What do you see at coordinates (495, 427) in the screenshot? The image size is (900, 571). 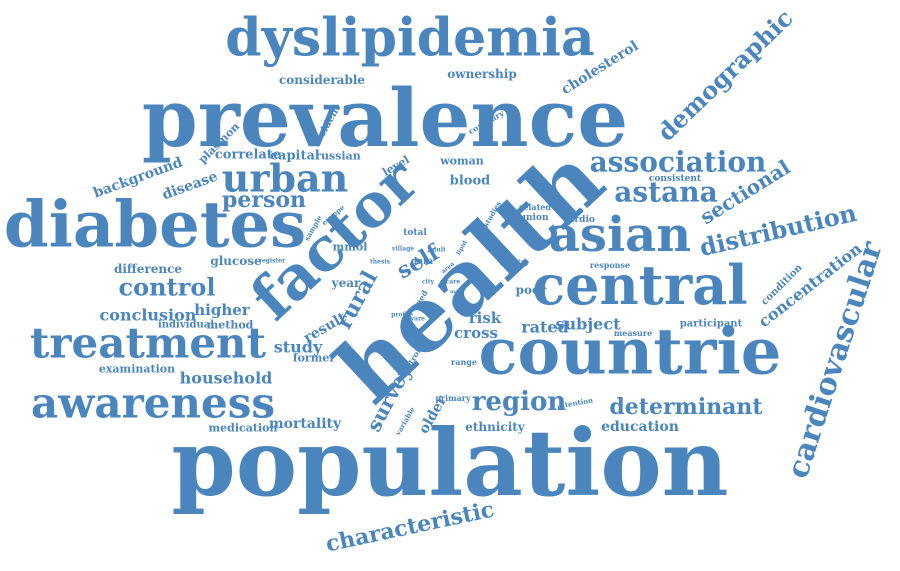 I see `word-ethnicity: ethnicity` at bounding box center [495, 427].